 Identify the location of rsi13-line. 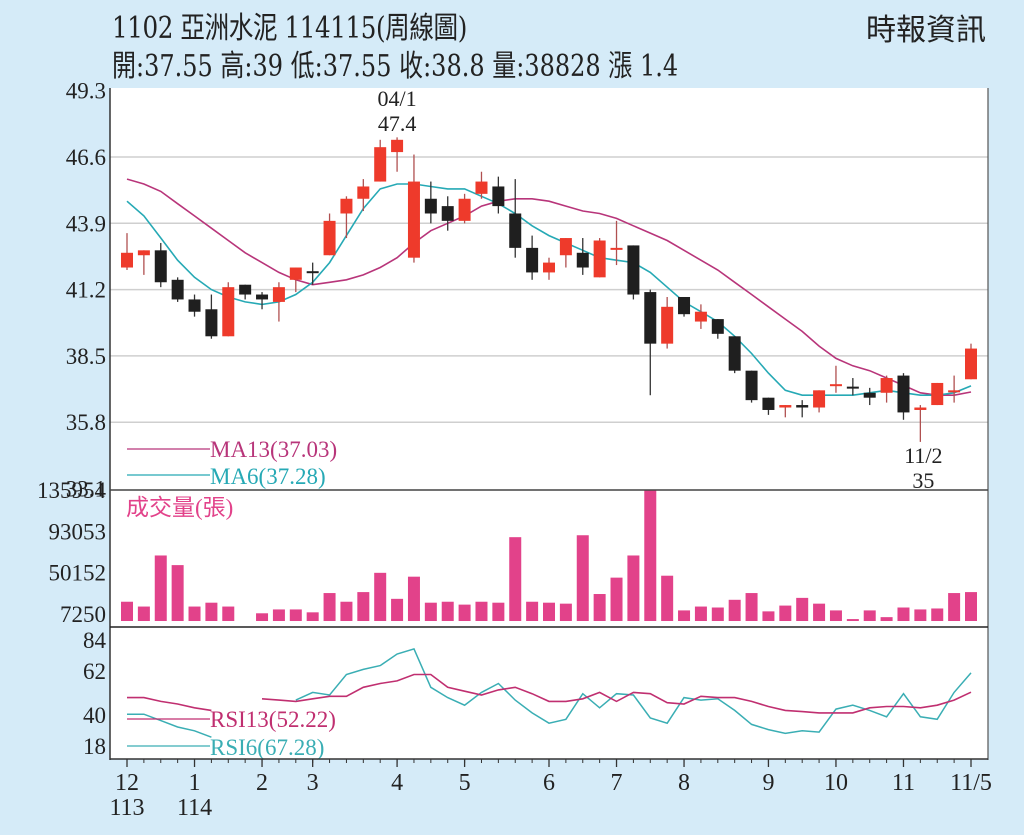
(549, 693).